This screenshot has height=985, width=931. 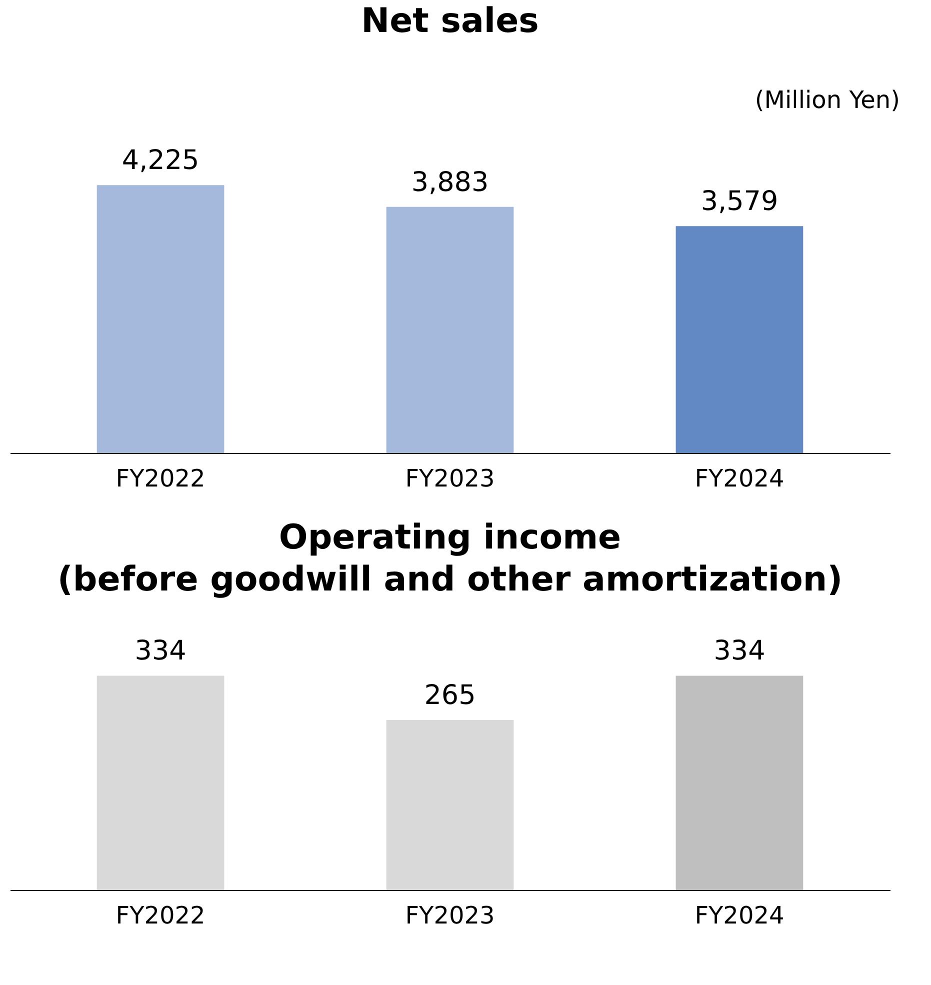 I want to click on data-label: 265, so click(x=450, y=695).